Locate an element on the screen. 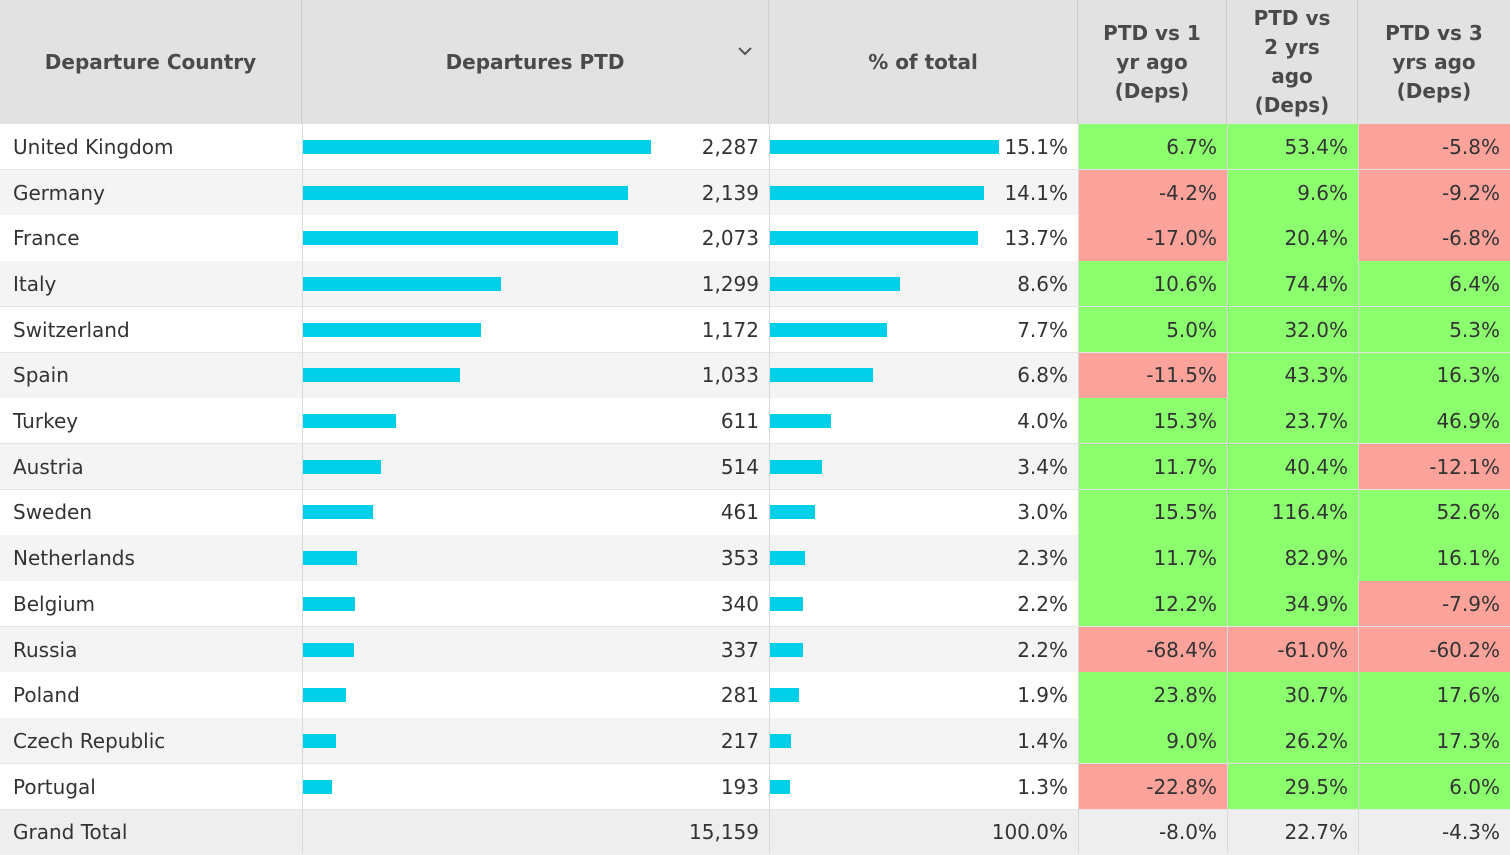 The image size is (1510, 855). ptd-vs-2yrs-cell: 29.5% is located at coordinates (1292, 787).